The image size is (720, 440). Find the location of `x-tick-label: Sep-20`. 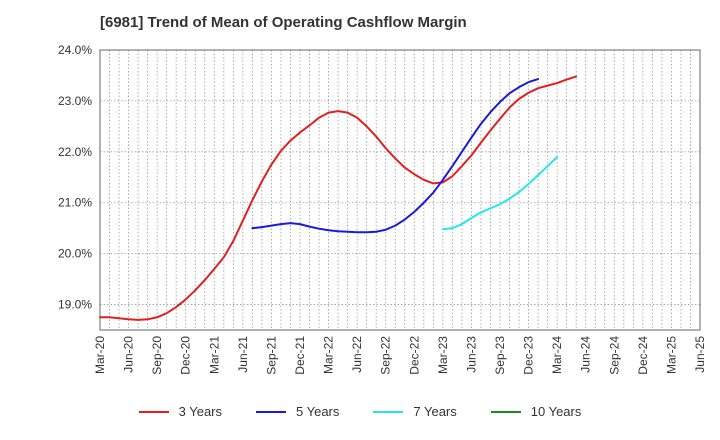

x-tick-label: Sep-20 is located at coordinates (157, 355).